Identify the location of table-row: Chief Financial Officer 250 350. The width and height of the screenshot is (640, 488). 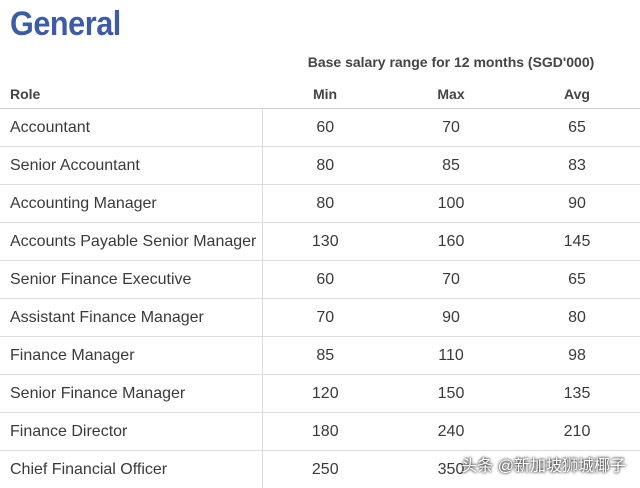
(320, 469).